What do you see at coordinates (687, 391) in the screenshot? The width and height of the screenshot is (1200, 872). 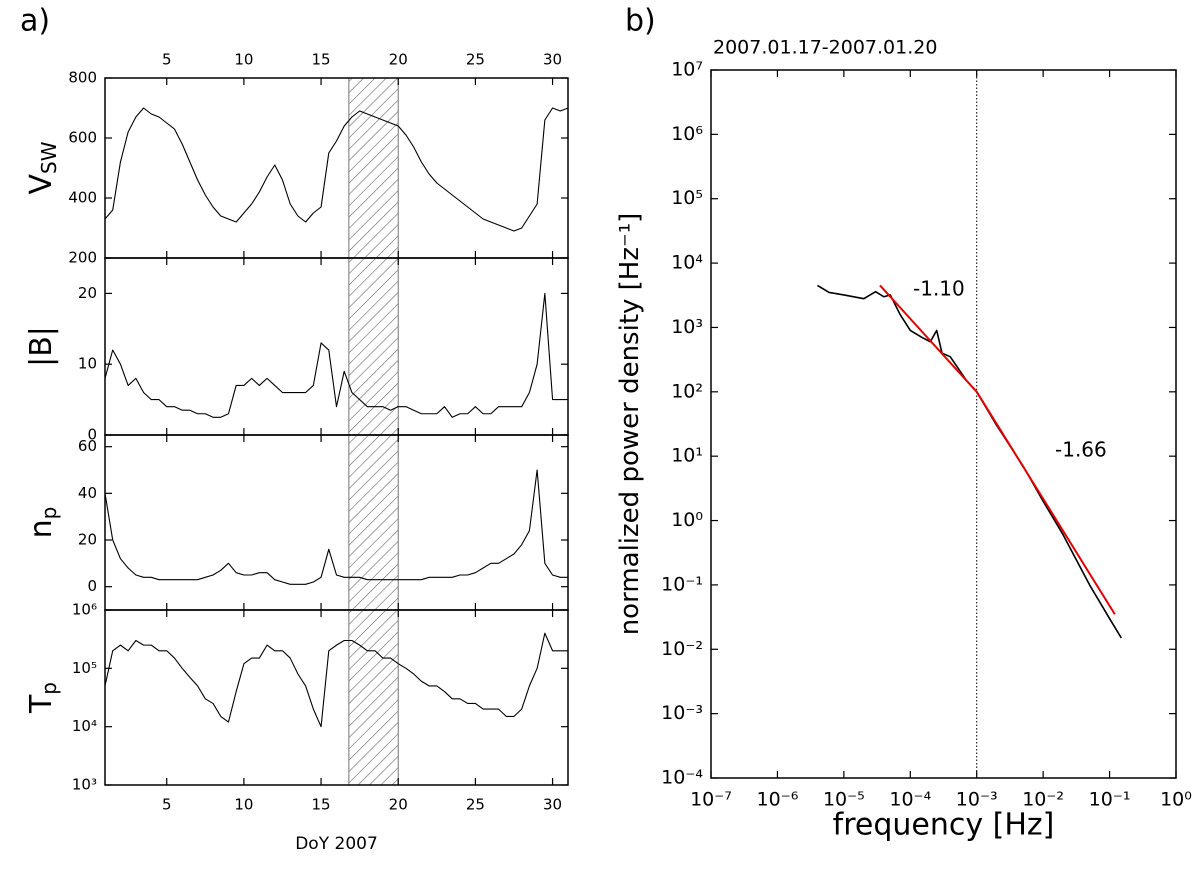 I see `y-tick-label: 10²` at bounding box center [687, 391].